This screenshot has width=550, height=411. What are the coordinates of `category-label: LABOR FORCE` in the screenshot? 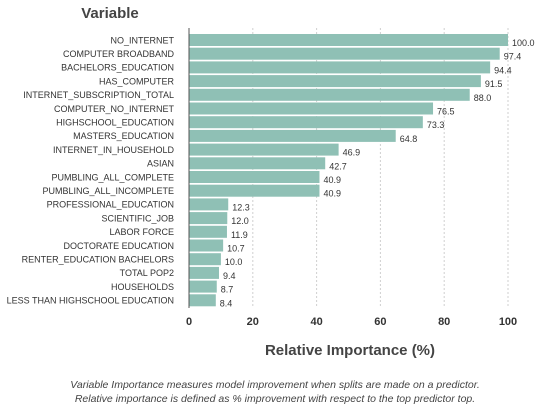 It's located at (141, 232).